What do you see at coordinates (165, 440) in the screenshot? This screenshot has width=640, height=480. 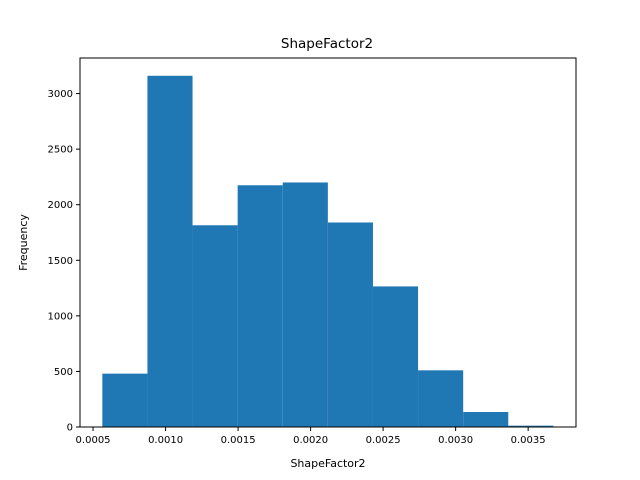 I see `x-tick-label: 0.0010` at bounding box center [165, 440].